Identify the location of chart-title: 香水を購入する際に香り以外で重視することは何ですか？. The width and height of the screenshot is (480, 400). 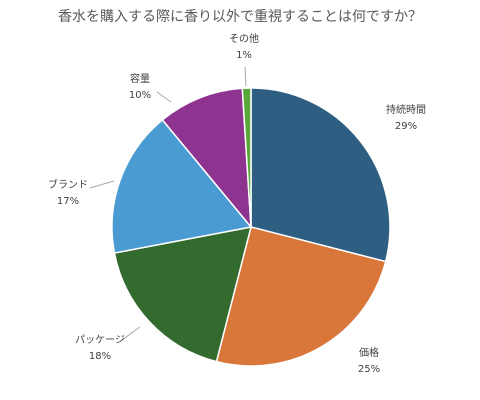
(240, 17).